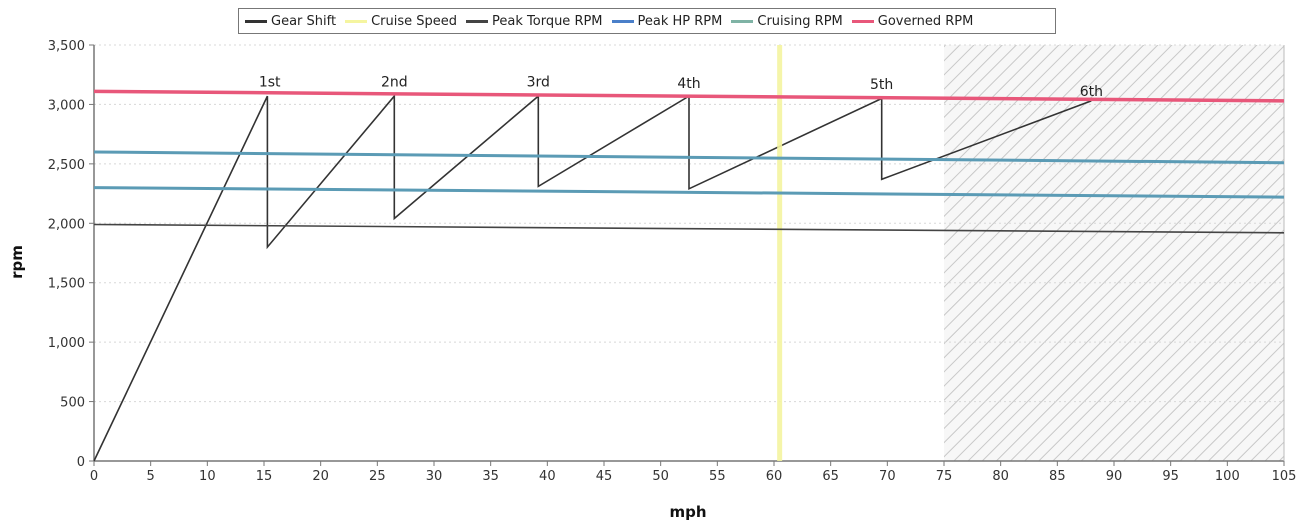 The width and height of the screenshot is (1304, 523). I want to click on series-peak-hp-rpm, so click(689, 157).